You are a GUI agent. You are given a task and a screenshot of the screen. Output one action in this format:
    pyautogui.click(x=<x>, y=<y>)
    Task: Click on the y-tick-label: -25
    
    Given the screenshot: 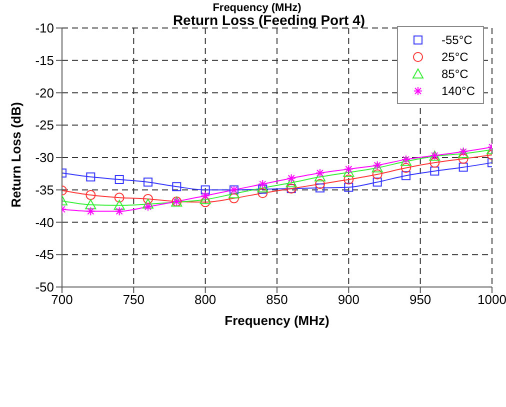 What is the action you would take?
    pyautogui.click(x=44, y=125)
    